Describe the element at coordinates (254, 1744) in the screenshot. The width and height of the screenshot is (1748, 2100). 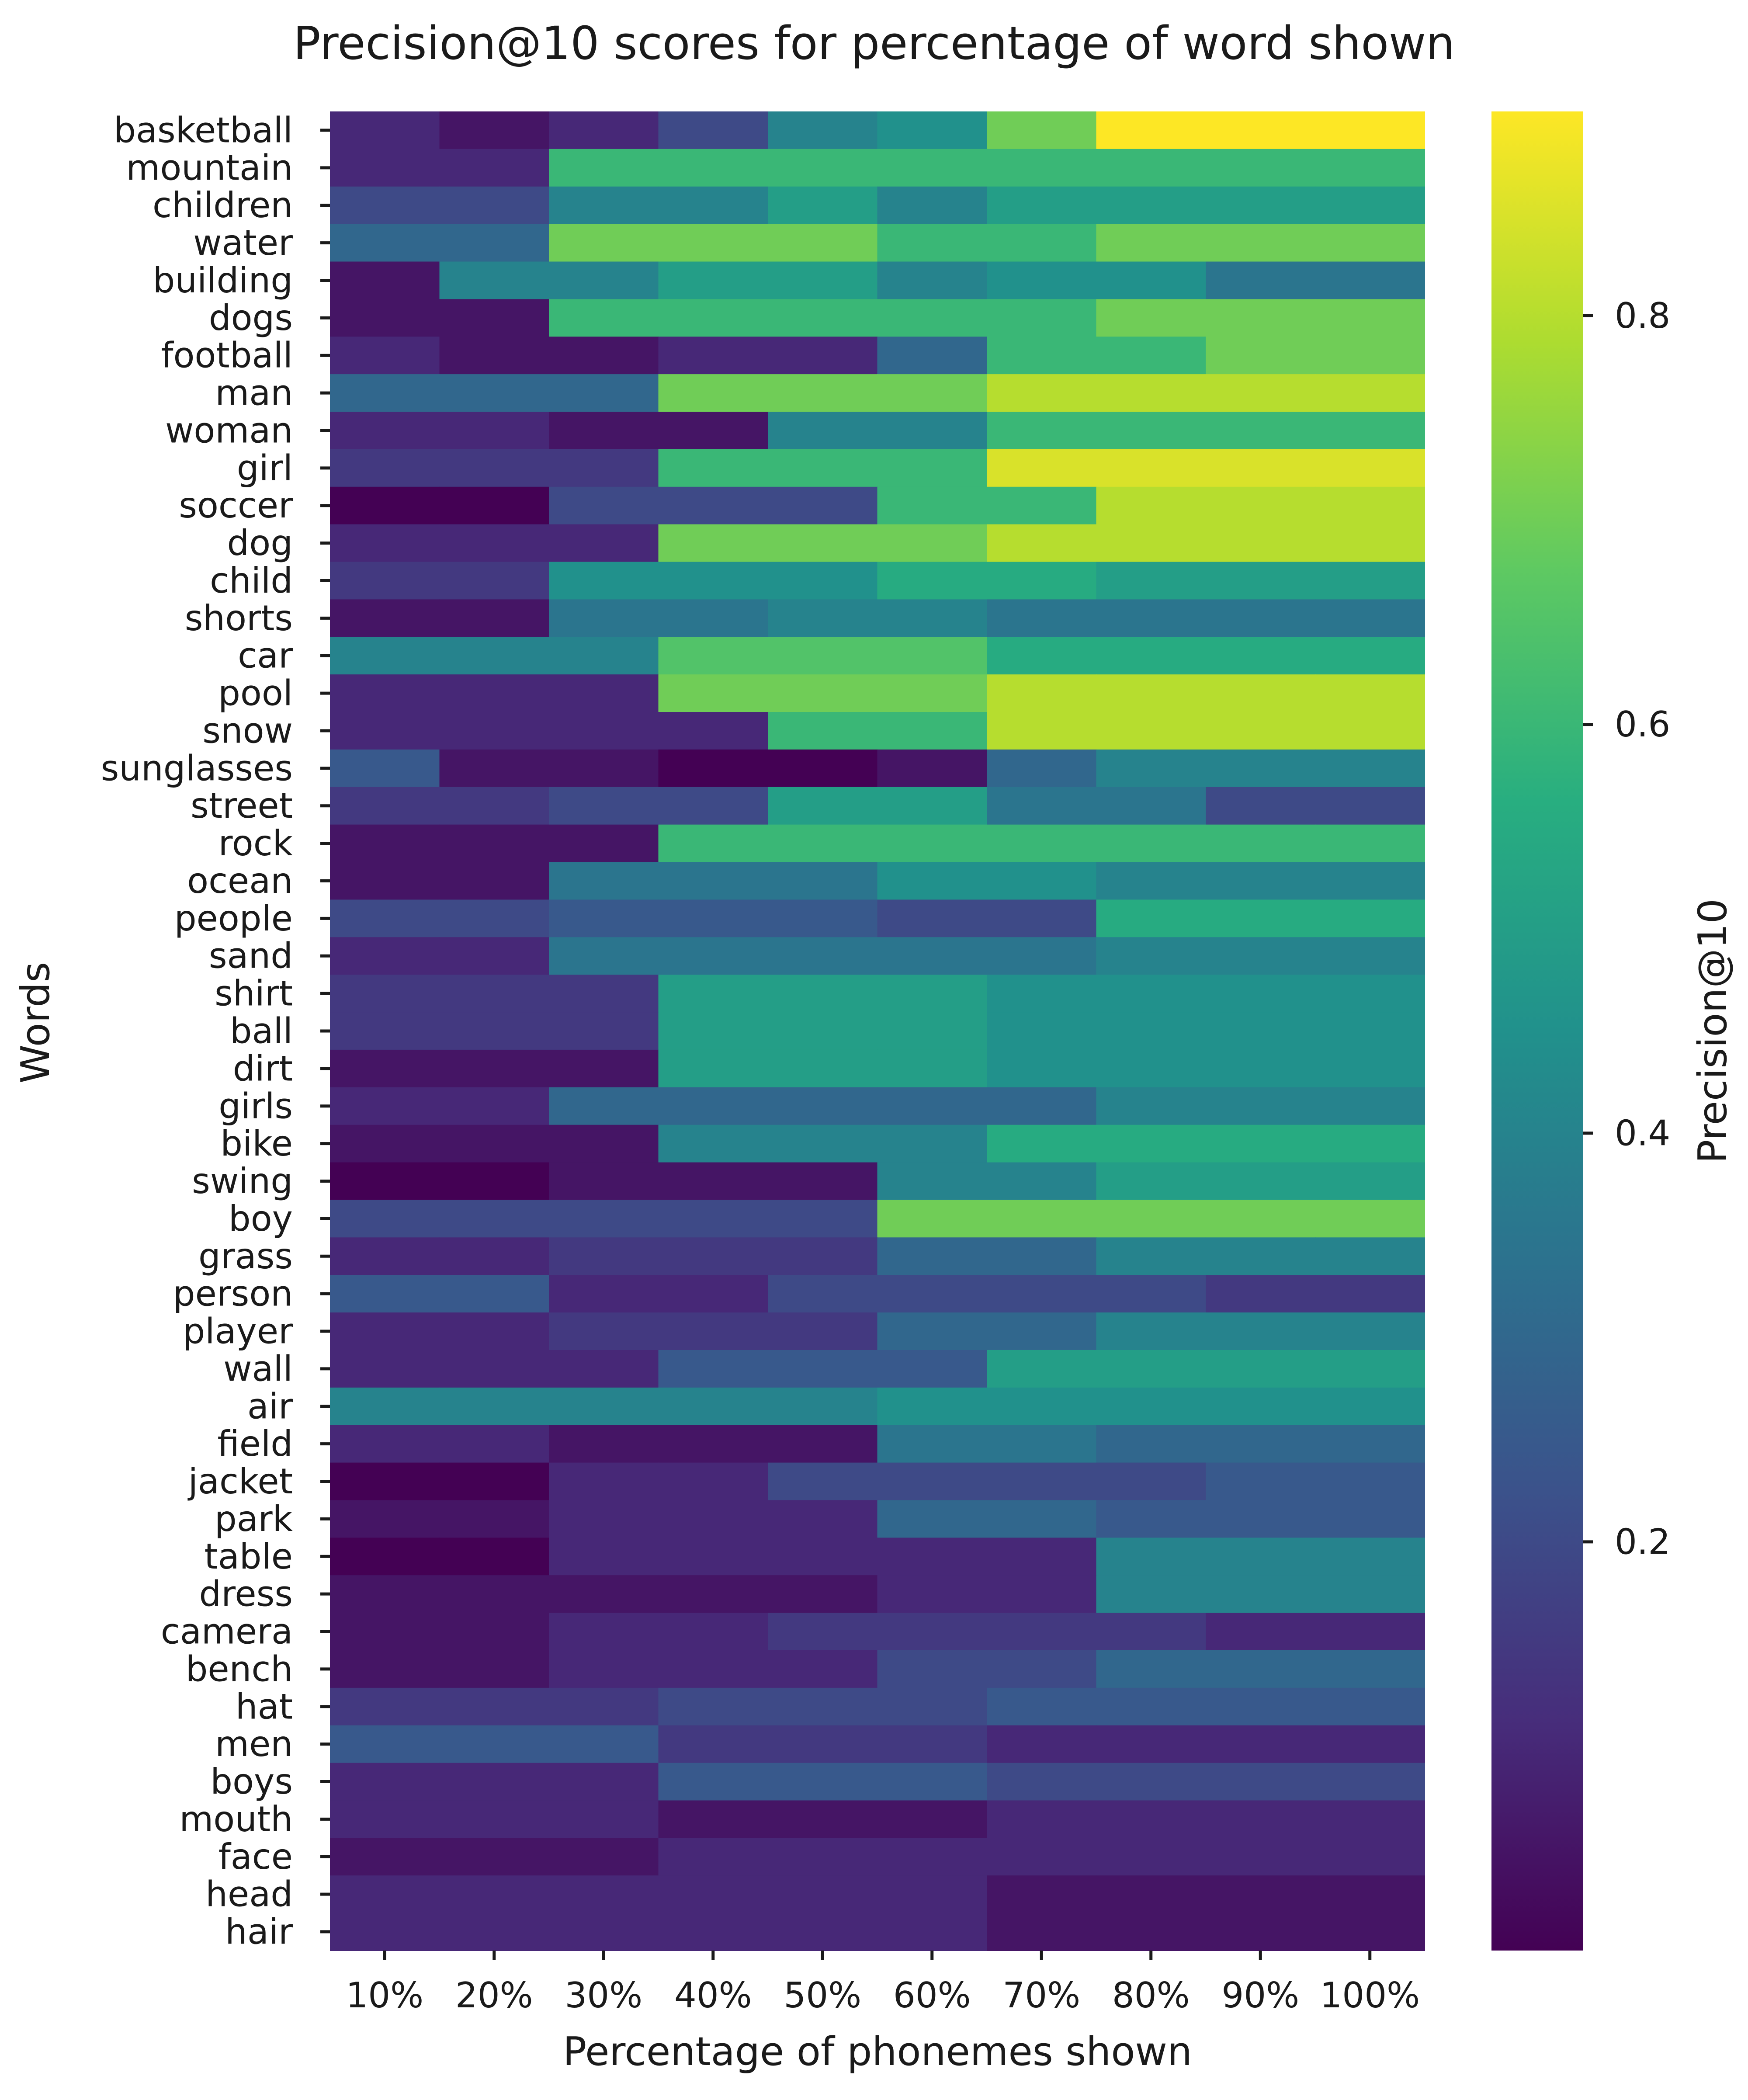
I see `y-tick-label: men` at that location.